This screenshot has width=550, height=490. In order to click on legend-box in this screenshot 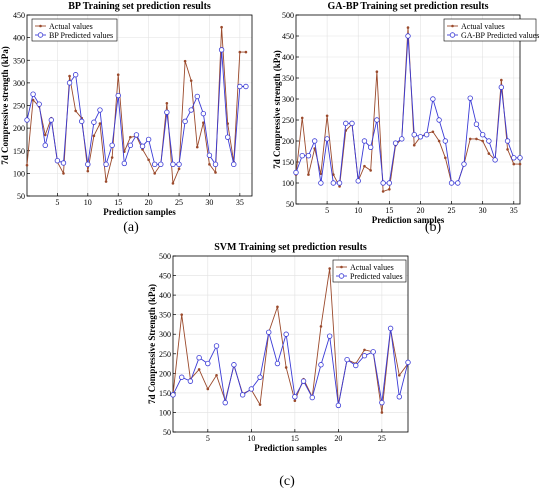, I will do `click(74, 30)`.